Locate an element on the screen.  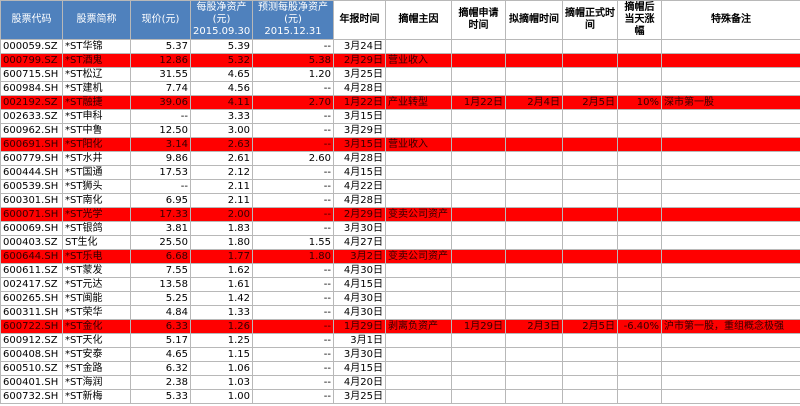
table-cell: *ST新梅 is located at coordinates (96, 396).